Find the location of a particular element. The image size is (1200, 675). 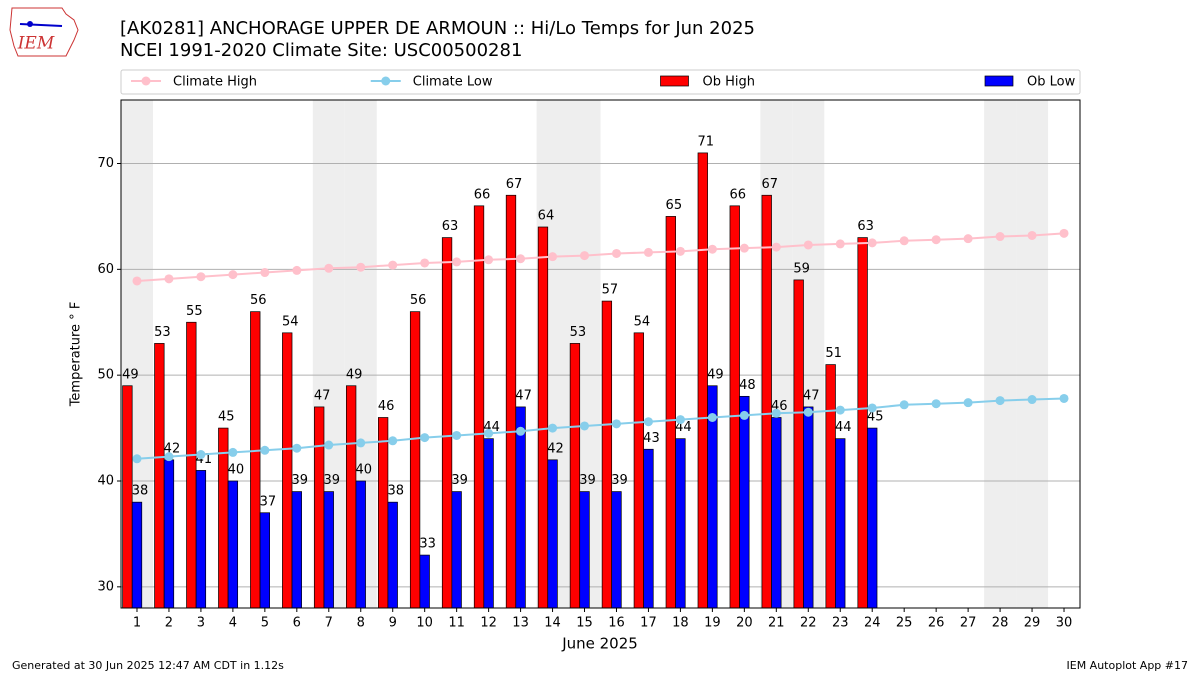

y-tick-label: 70 is located at coordinates (105, 163).